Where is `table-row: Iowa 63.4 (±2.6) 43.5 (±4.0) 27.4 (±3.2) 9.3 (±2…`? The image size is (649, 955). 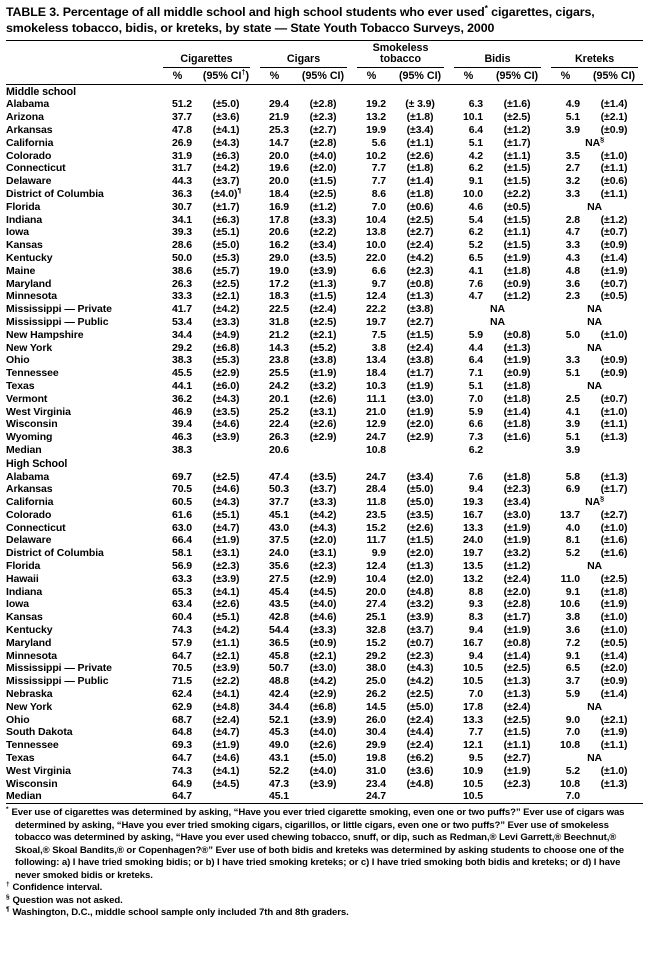
table-row: Iowa 63.4 (±2.6) 43.5 (±4.0) 27.4 (±3.2) 9.3 (±2… is located at coordinates (324, 604).